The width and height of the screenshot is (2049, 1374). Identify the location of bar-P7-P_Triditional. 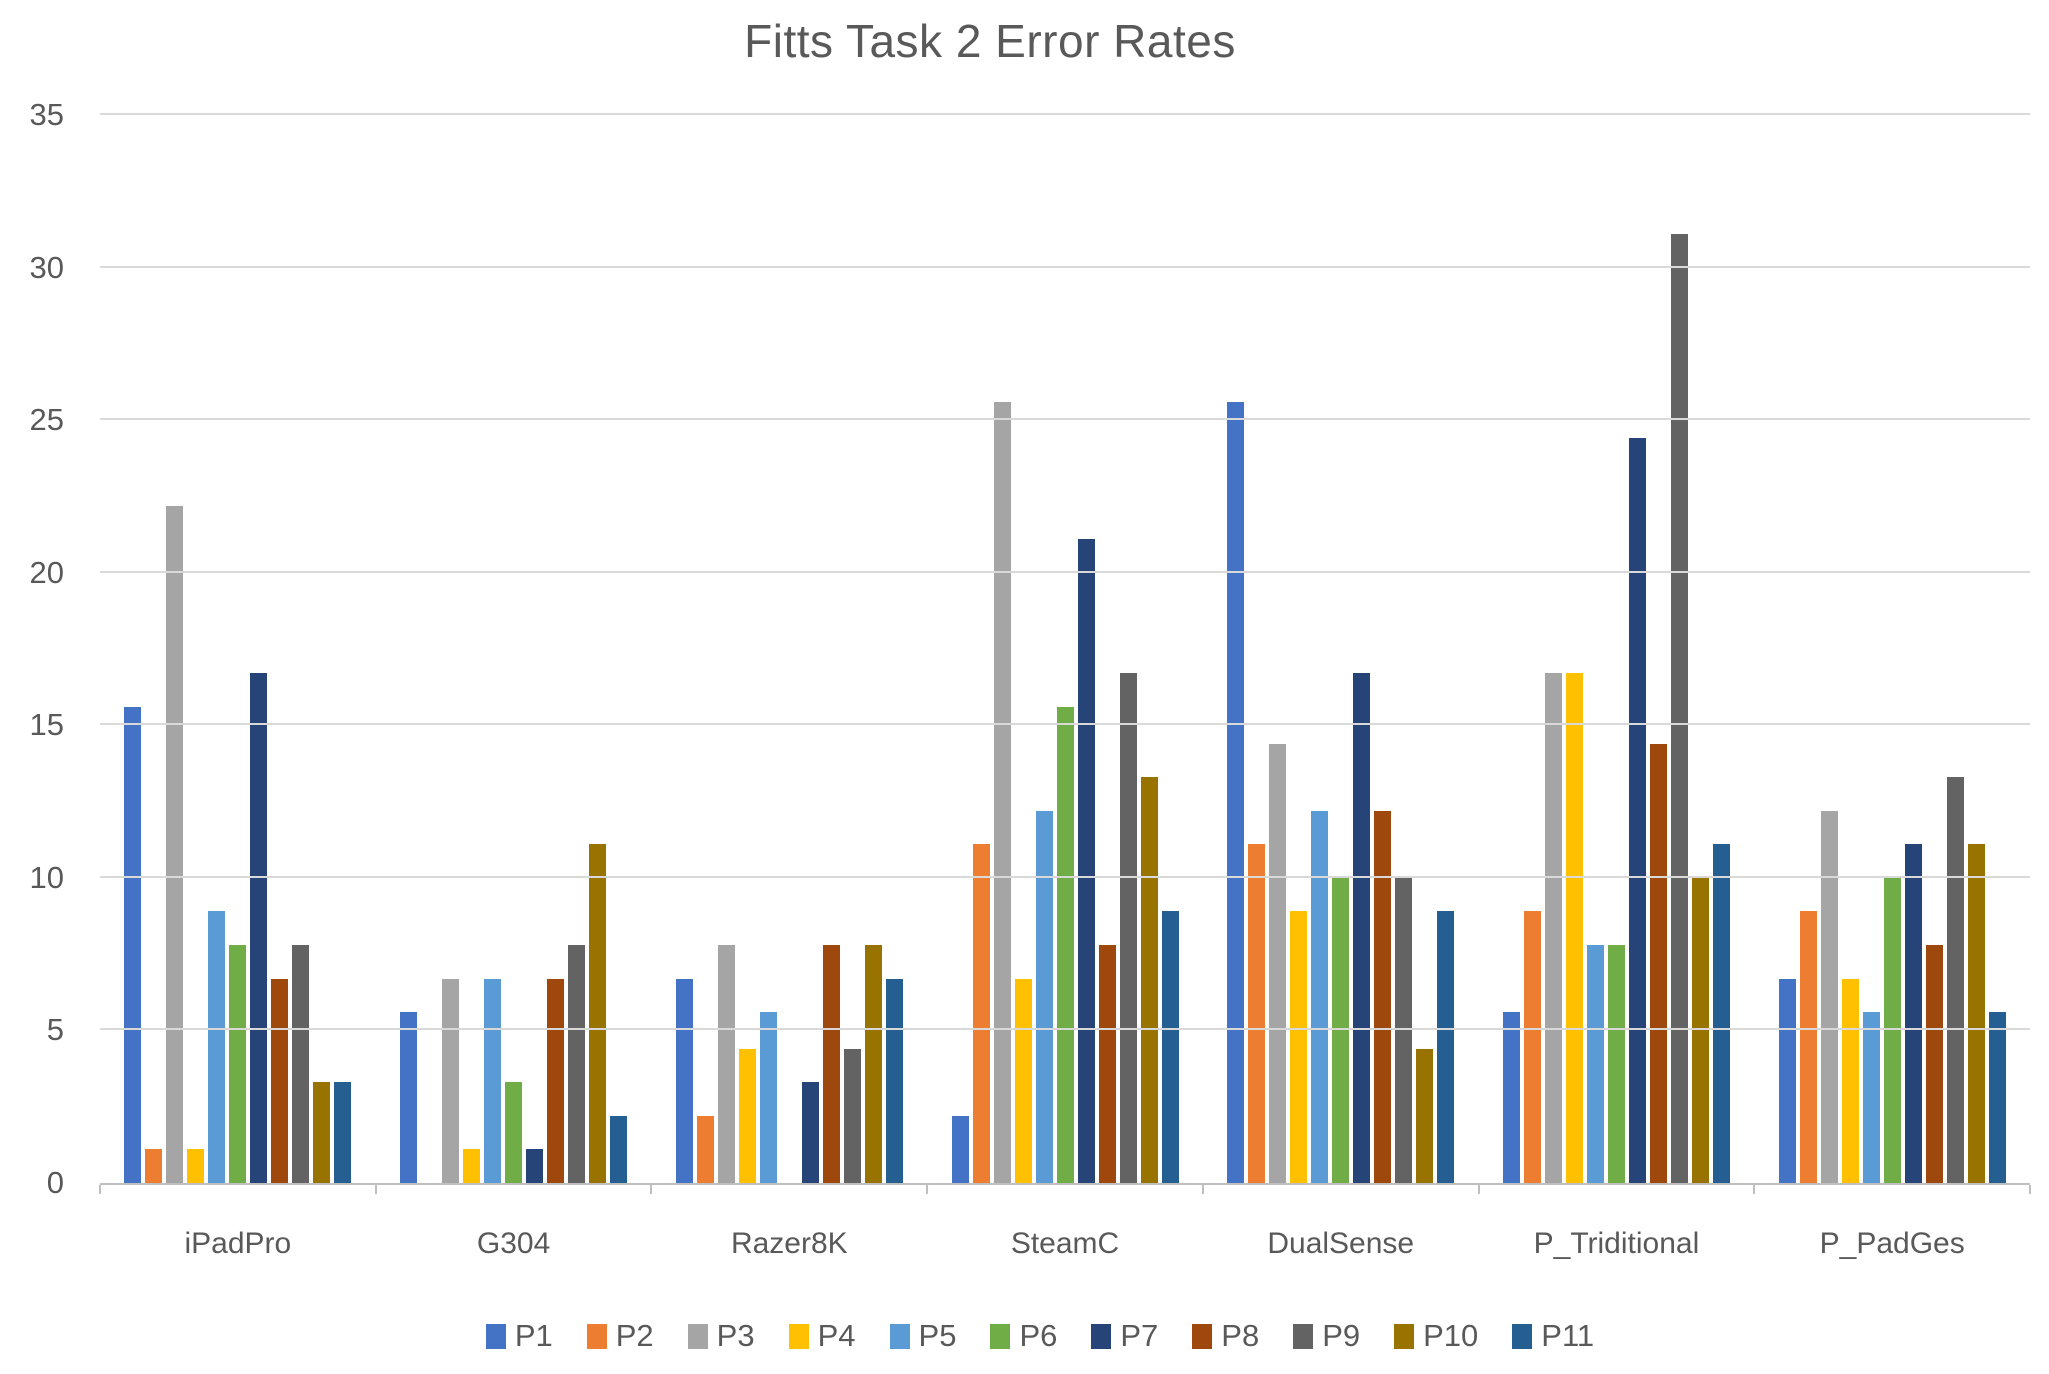
(1637, 810).